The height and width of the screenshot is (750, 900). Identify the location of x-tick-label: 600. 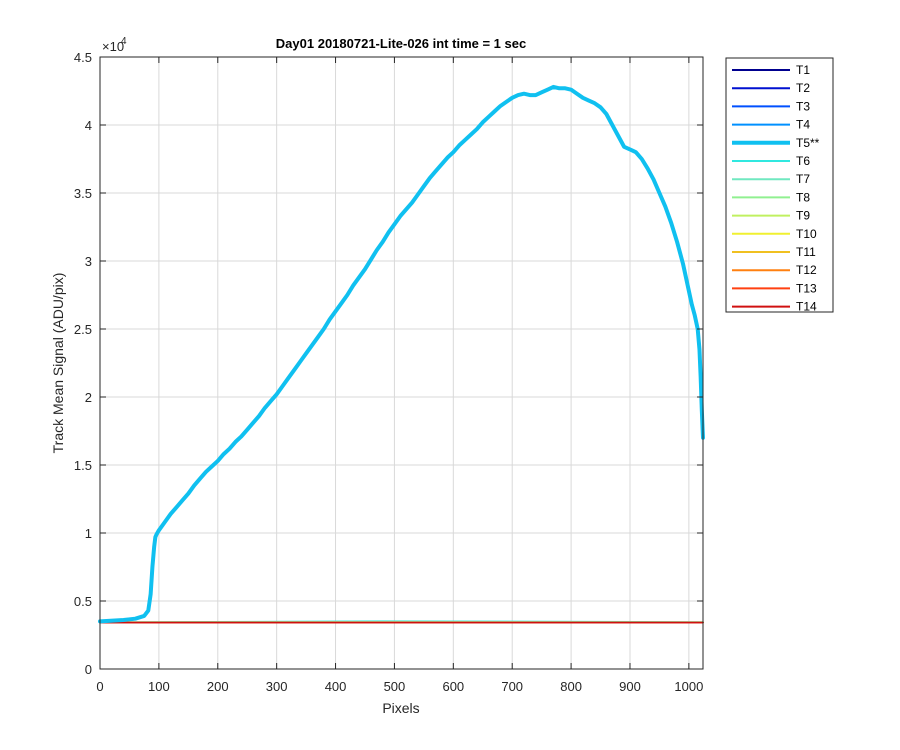
(453, 686).